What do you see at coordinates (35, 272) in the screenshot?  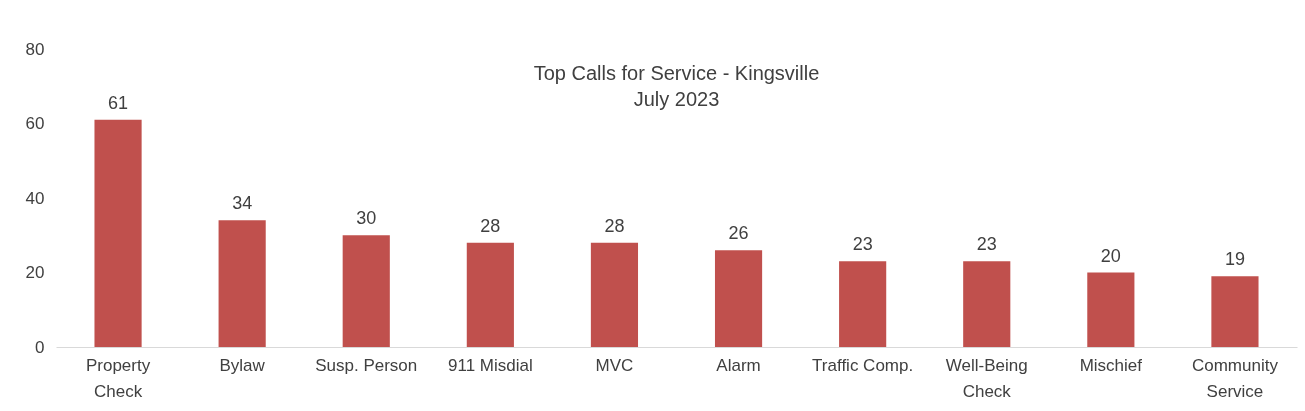 I see `y-tick-label: 20` at bounding box center [35, 272].